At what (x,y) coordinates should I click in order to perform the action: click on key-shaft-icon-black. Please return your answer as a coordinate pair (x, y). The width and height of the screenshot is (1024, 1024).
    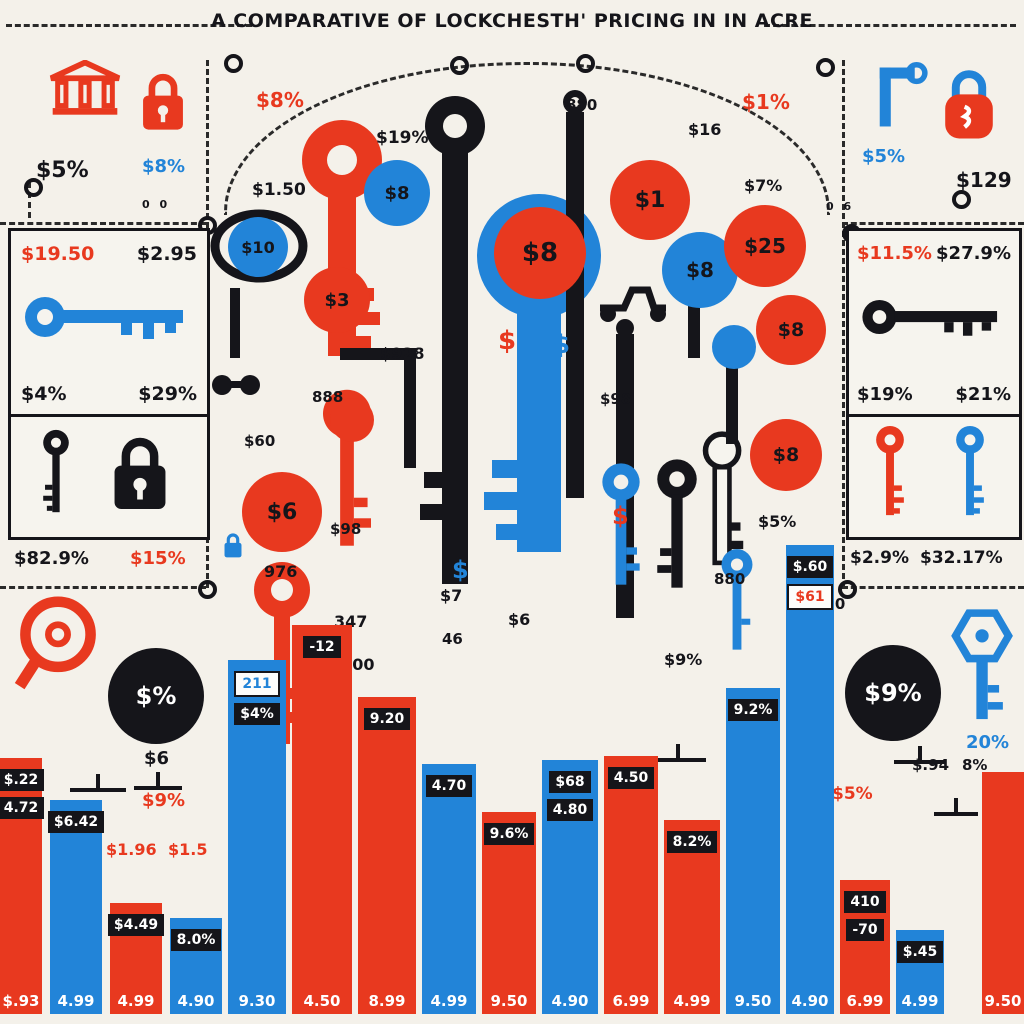
    Looking at the image, I should click on (575, 293).